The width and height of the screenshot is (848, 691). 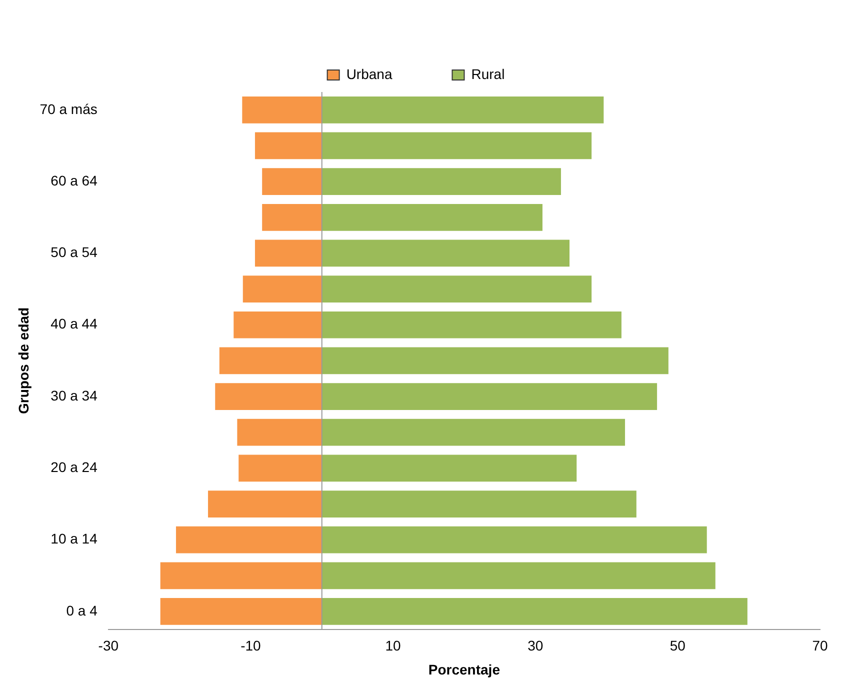 I want to click on y-tick-label: 70 a más, so click(x=69, y=108).